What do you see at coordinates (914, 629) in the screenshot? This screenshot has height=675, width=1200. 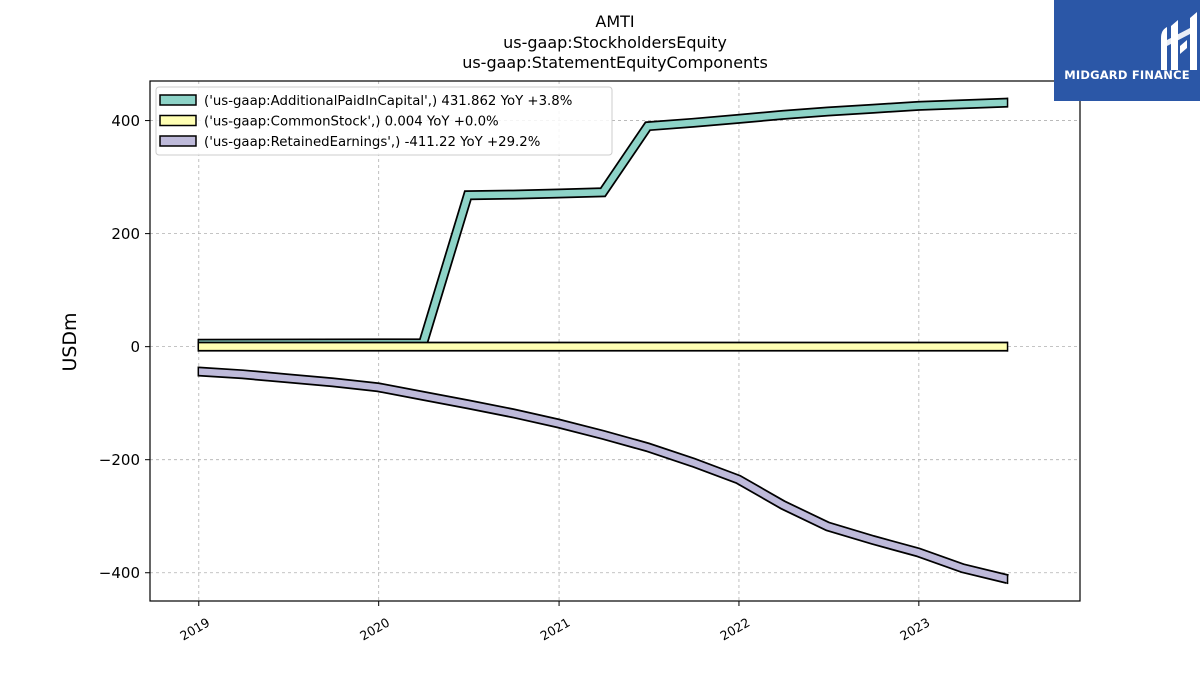 I see `x-tick-label: 2023` at bounding box center [914, 629].